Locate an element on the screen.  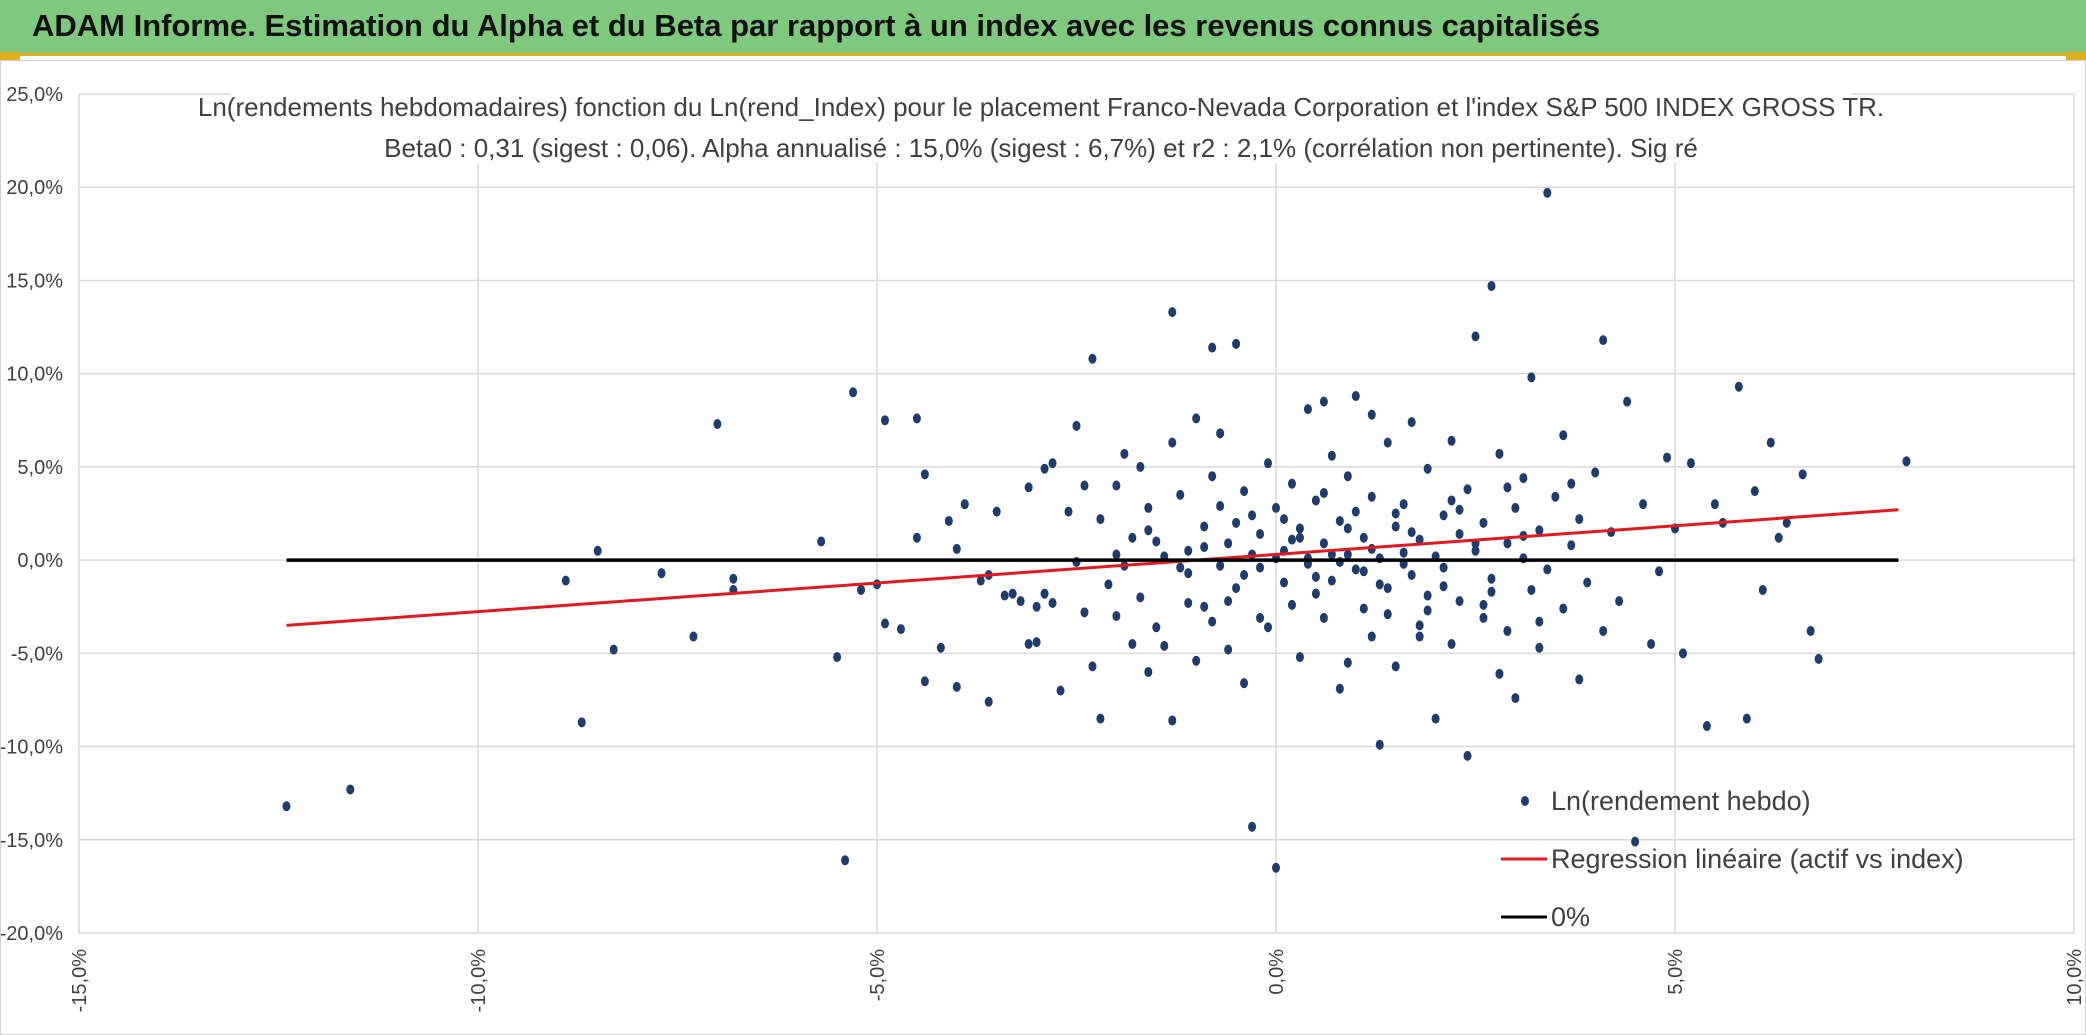
x-tick-label: -10,0% is located at coordinates (479, 981).